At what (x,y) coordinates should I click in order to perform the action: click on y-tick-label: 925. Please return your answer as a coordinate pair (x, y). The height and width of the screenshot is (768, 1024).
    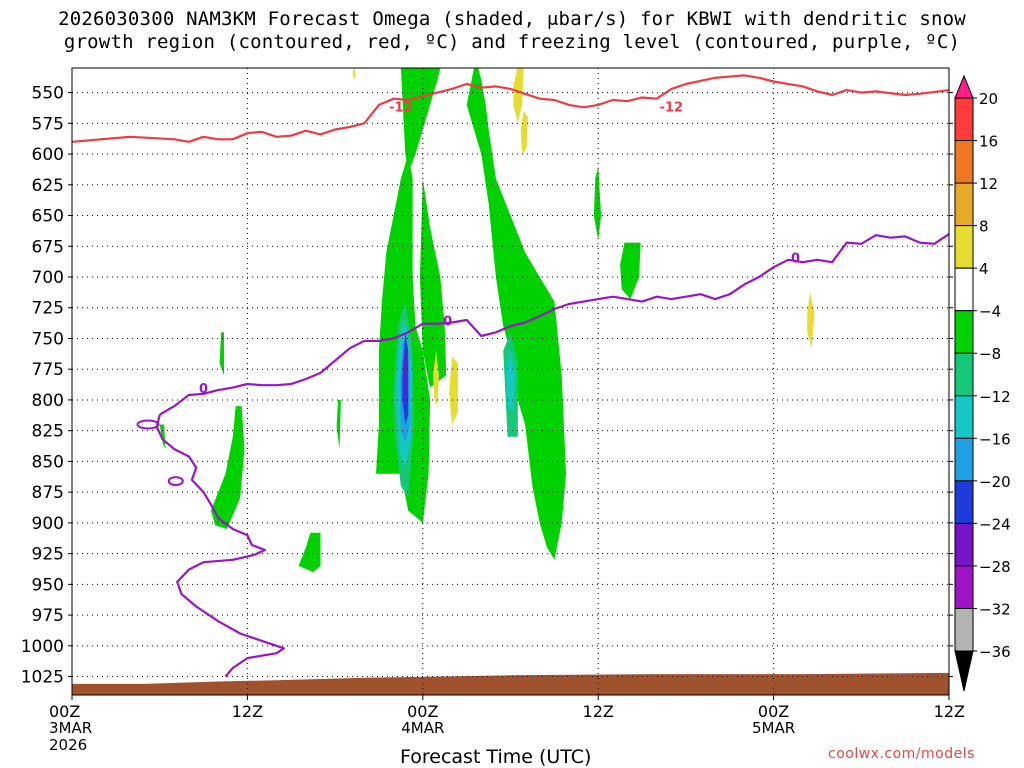
    Looking at the image, I should click on (48, 555).